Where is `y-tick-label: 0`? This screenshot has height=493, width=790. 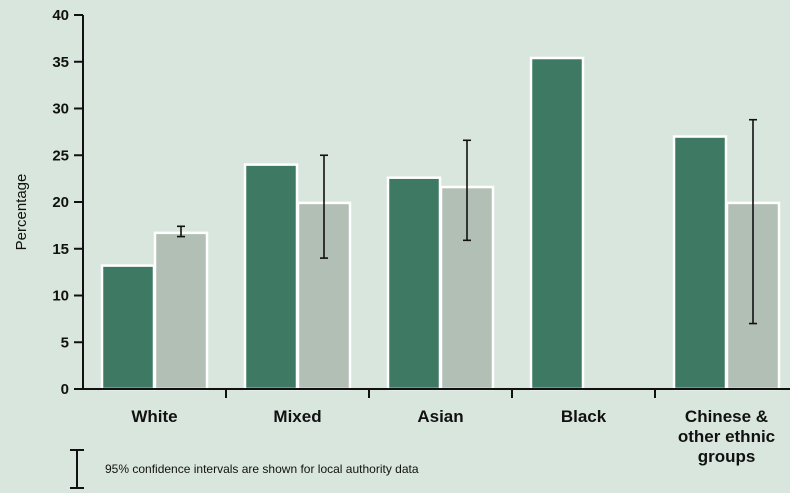 y-tick-label: 0 is located at coordinates (65, 389).